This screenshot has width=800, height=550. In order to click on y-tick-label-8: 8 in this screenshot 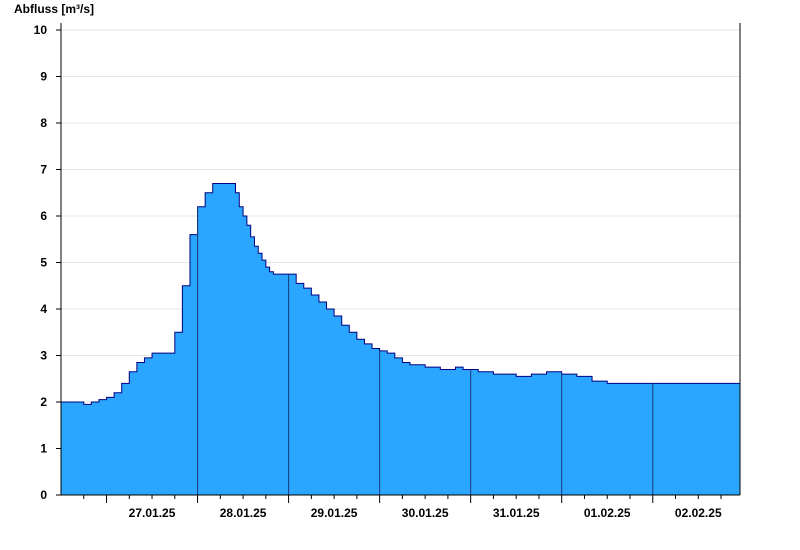, I will do `click(43, 123)`.